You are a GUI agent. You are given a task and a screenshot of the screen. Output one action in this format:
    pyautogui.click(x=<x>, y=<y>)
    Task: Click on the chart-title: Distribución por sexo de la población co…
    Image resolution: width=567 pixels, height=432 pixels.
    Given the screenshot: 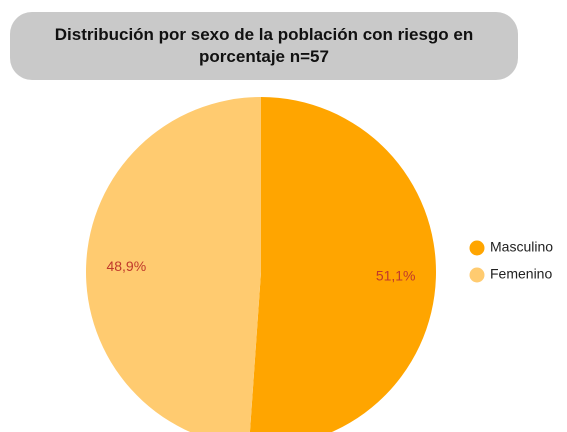 What is the action you would take?
    pyautogui.click(x=264, y=45)
    